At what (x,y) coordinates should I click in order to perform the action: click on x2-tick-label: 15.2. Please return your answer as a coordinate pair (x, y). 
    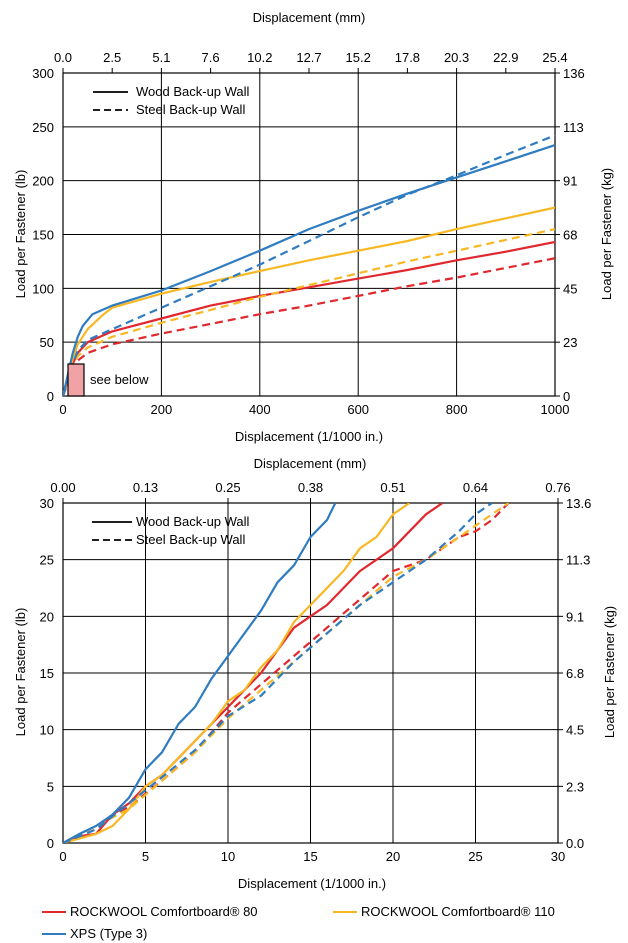
    Looking at the image, I should click on (358, 57).